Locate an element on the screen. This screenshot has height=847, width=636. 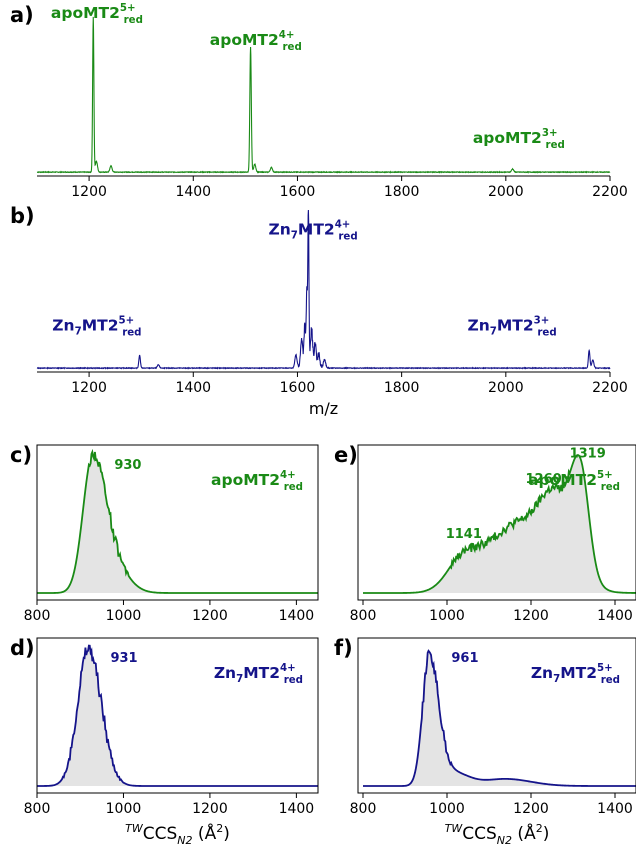
peak-label: 930 is located at coordinates (127, 465).